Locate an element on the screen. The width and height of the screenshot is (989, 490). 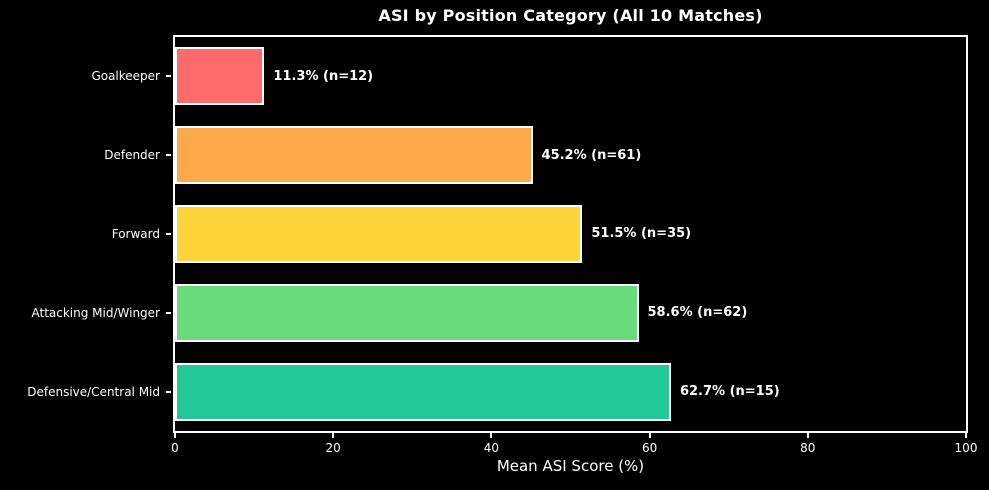
x-tick-label: 20 is located at coordinates (333, 448).